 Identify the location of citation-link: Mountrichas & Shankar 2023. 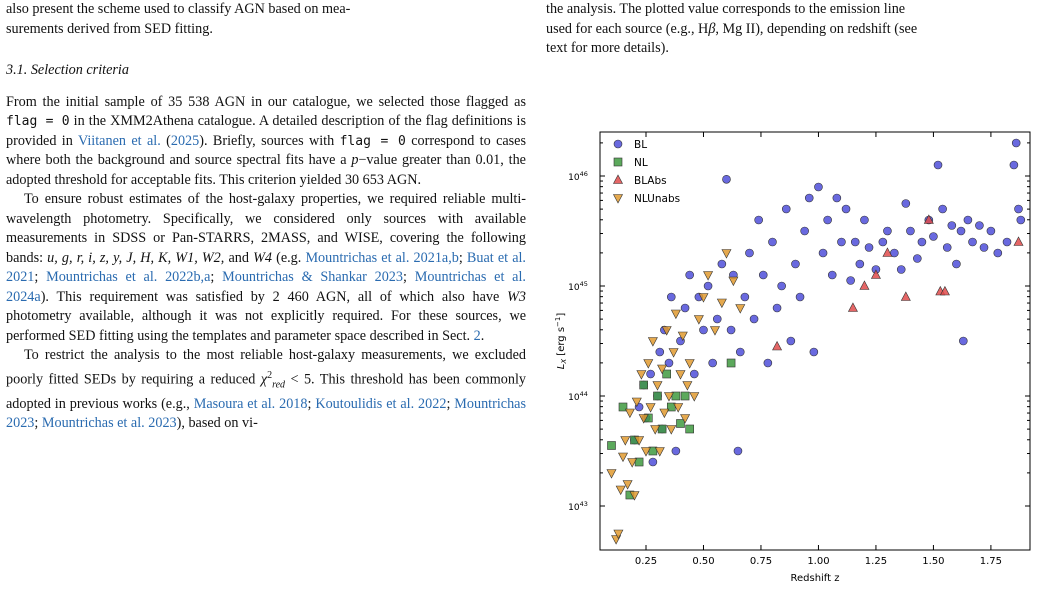
(312, 277).